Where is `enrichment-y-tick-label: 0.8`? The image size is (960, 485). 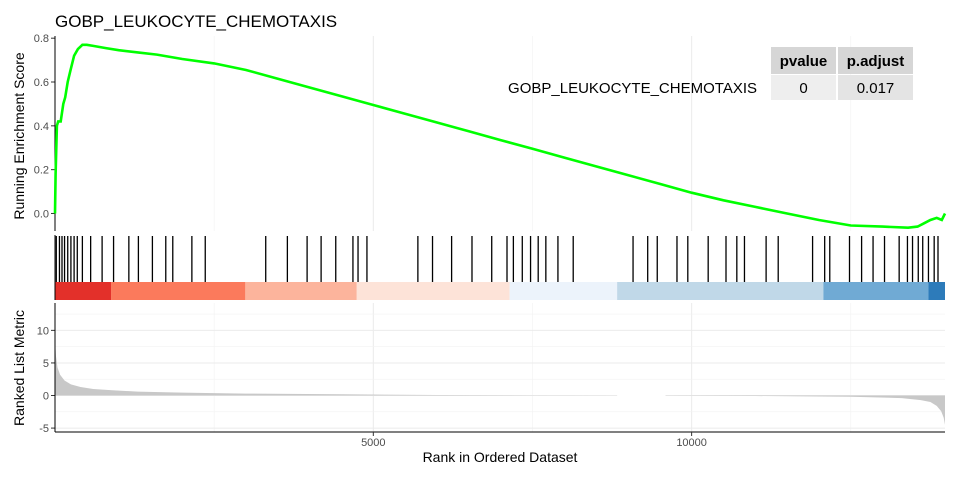 enrichment-y-tick-label: 0.8 is located at coordinates (41, 39).